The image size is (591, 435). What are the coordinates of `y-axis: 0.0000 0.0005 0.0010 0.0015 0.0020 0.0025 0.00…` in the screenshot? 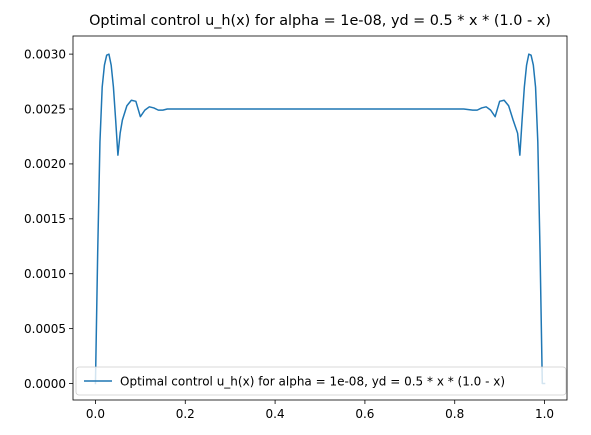 It's located at (48, 219).